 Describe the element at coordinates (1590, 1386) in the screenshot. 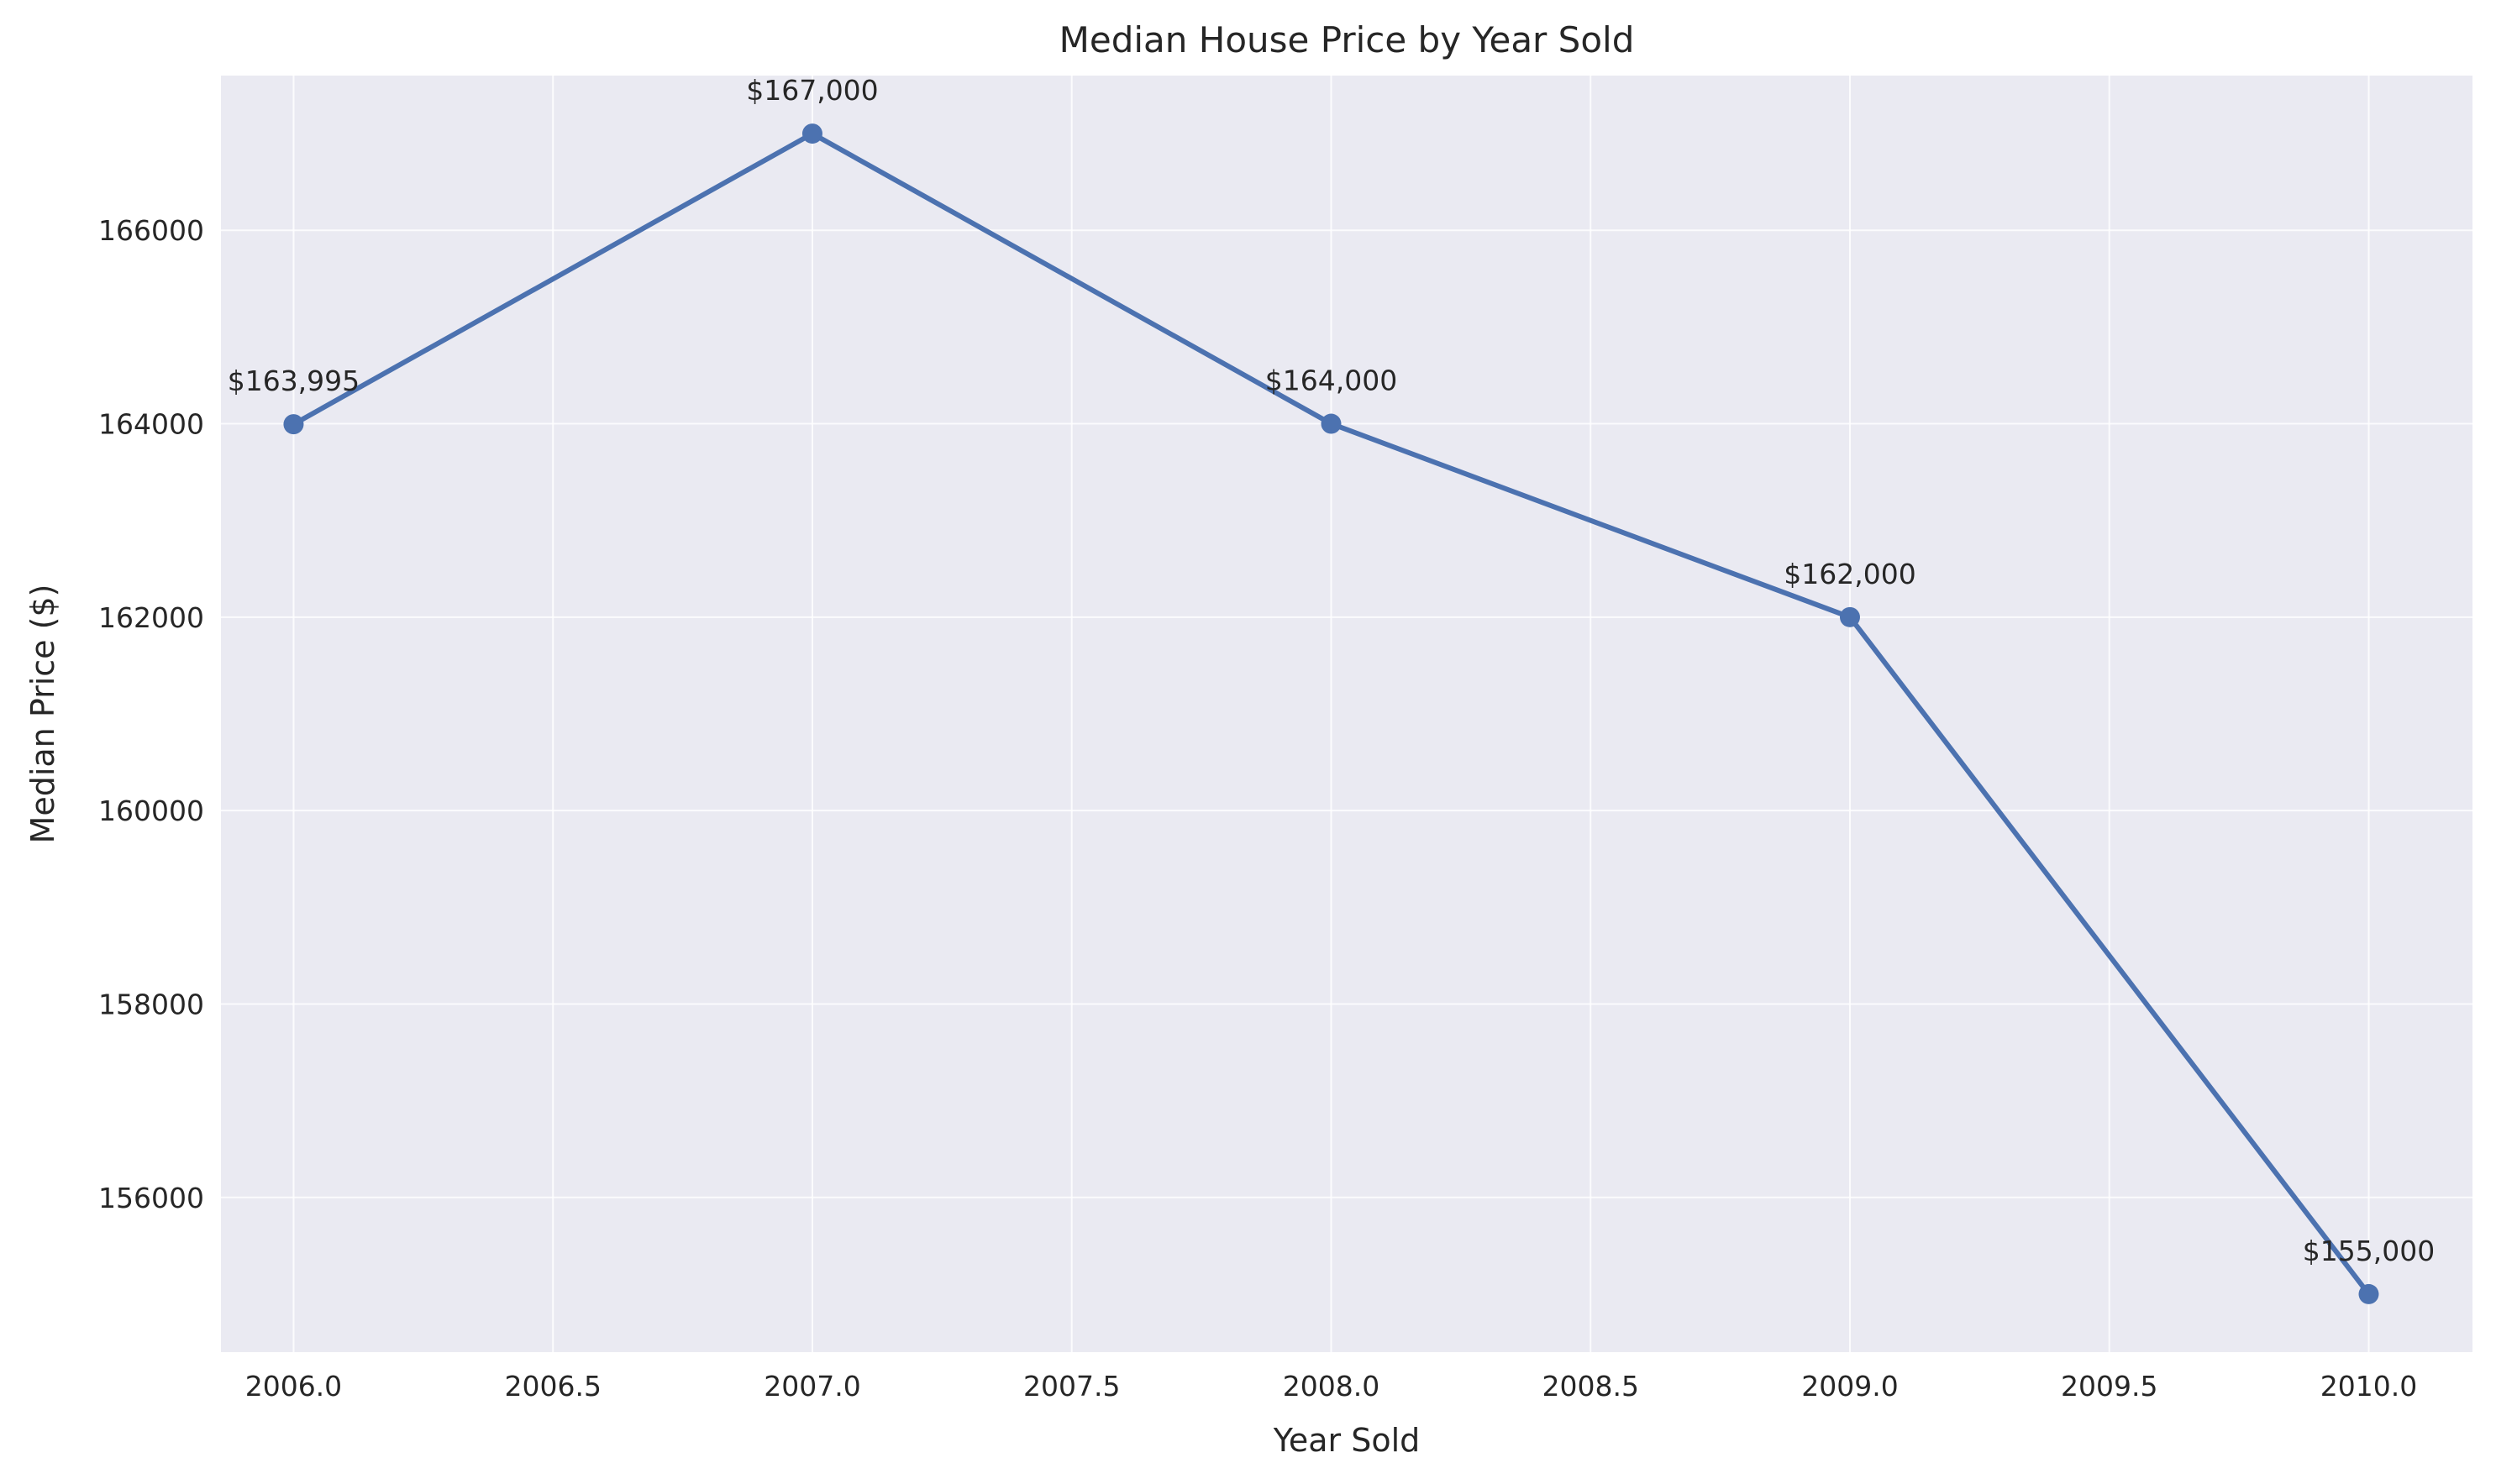

I see `x-tick-label: 2008.5` at that location.